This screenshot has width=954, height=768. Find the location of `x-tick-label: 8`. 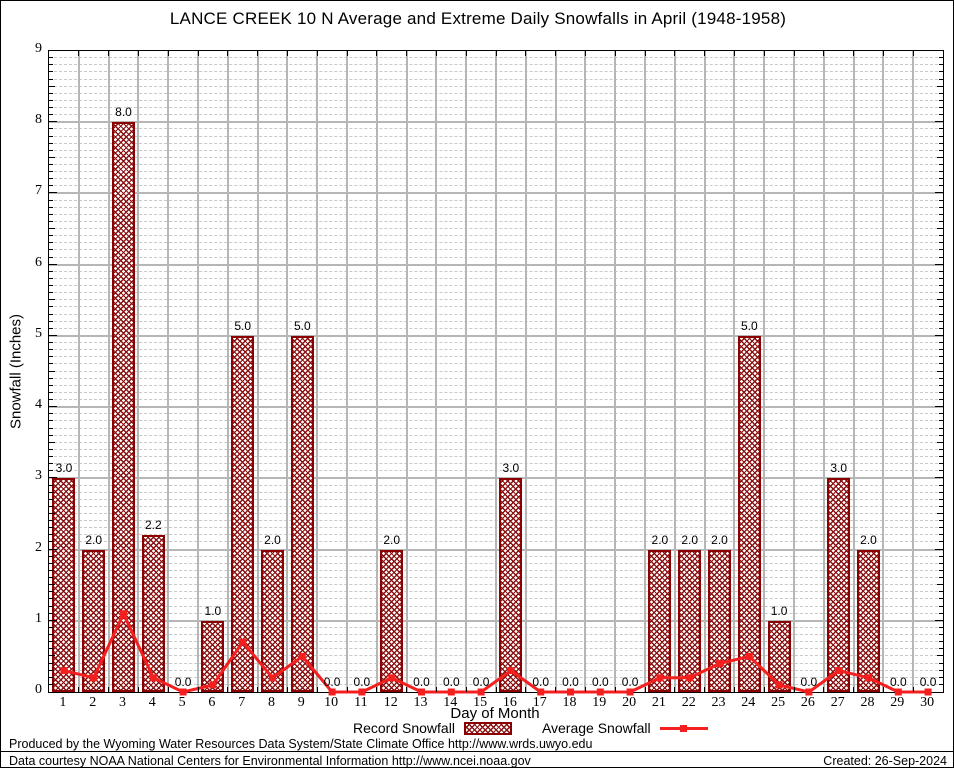

x-tick-label: 8 is located at coordinates (271, 702).